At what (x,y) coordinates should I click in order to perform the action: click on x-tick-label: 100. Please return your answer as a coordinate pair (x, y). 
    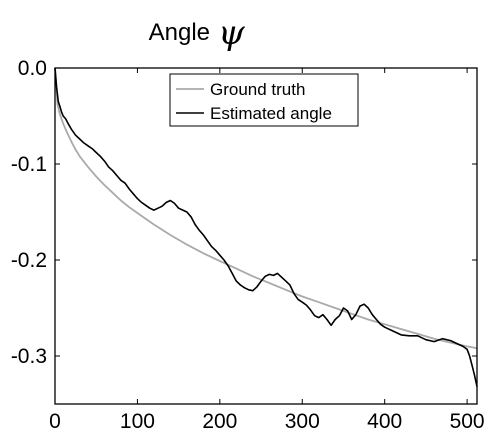
    Looking at the image, I should click on (137, 421).